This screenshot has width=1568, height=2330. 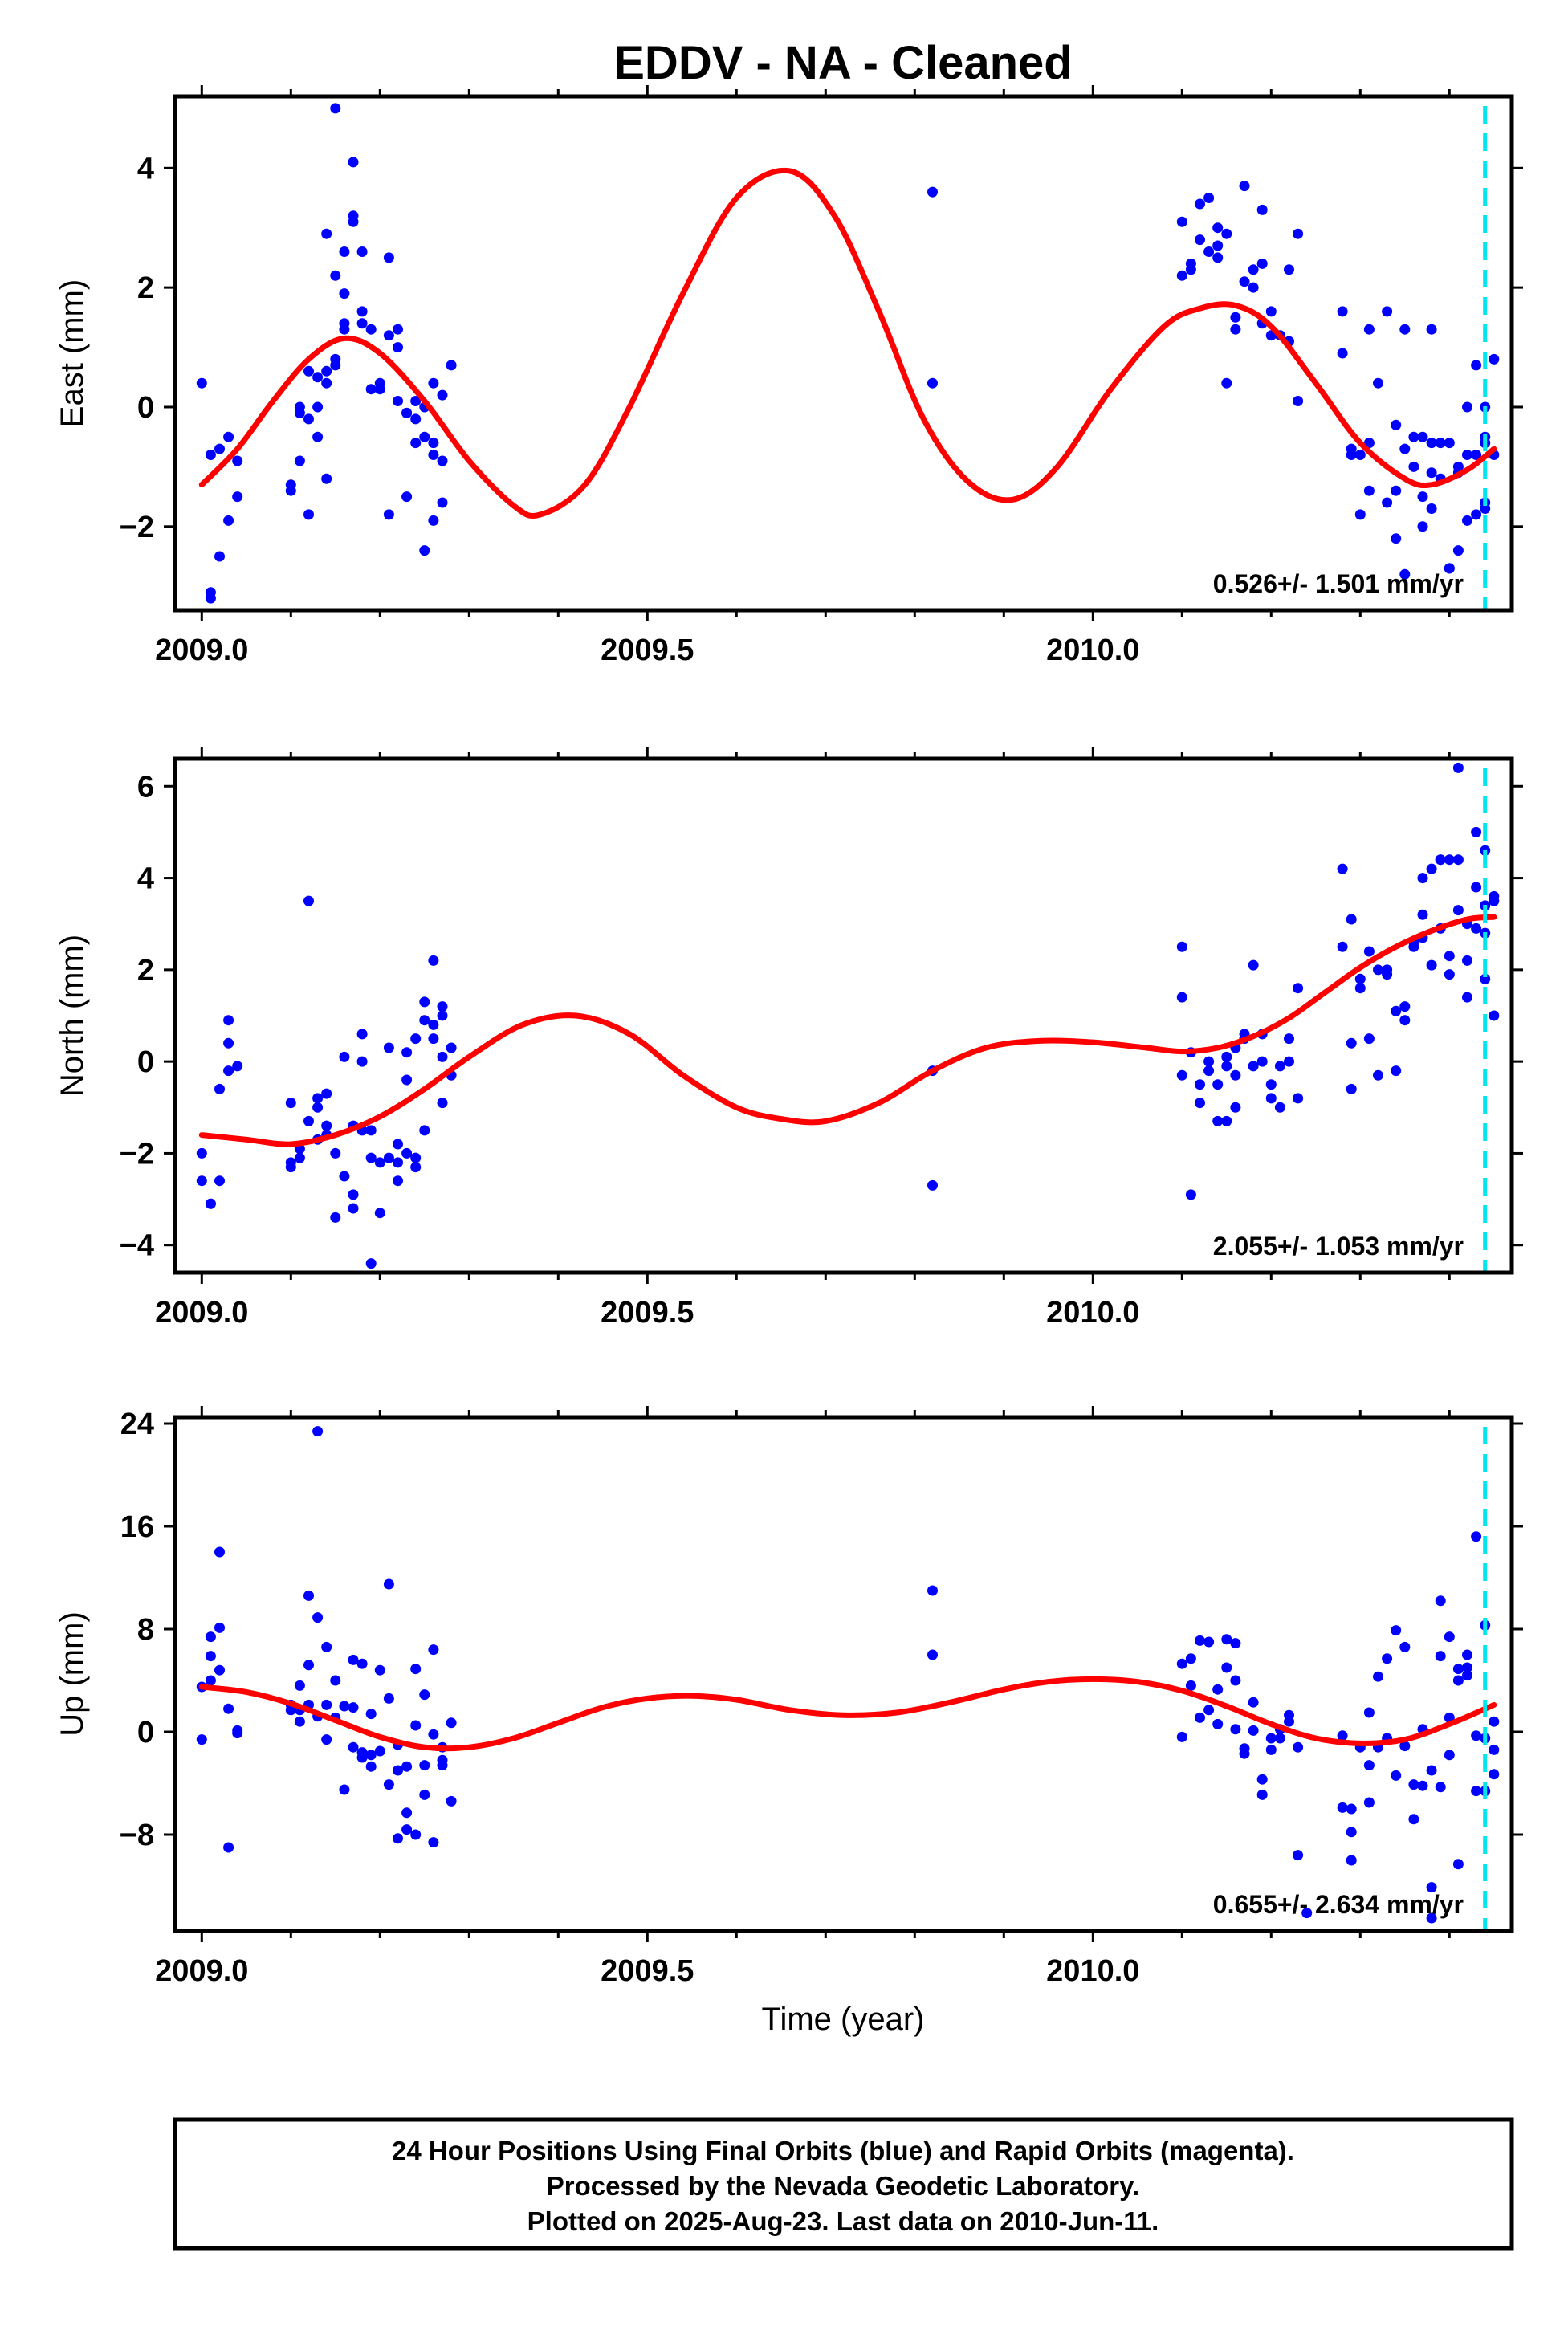 I want to click on x-tick-label: 2009.0, so click(x=201, y=650).